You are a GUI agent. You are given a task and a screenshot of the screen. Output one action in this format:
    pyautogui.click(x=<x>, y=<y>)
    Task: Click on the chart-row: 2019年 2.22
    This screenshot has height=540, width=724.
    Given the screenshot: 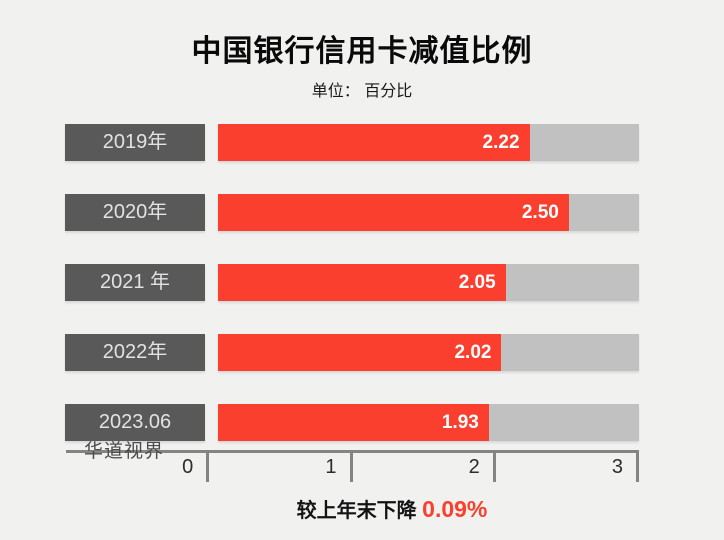 What is the action you would take?
    pyautogui.click(x=362, y=142)
    